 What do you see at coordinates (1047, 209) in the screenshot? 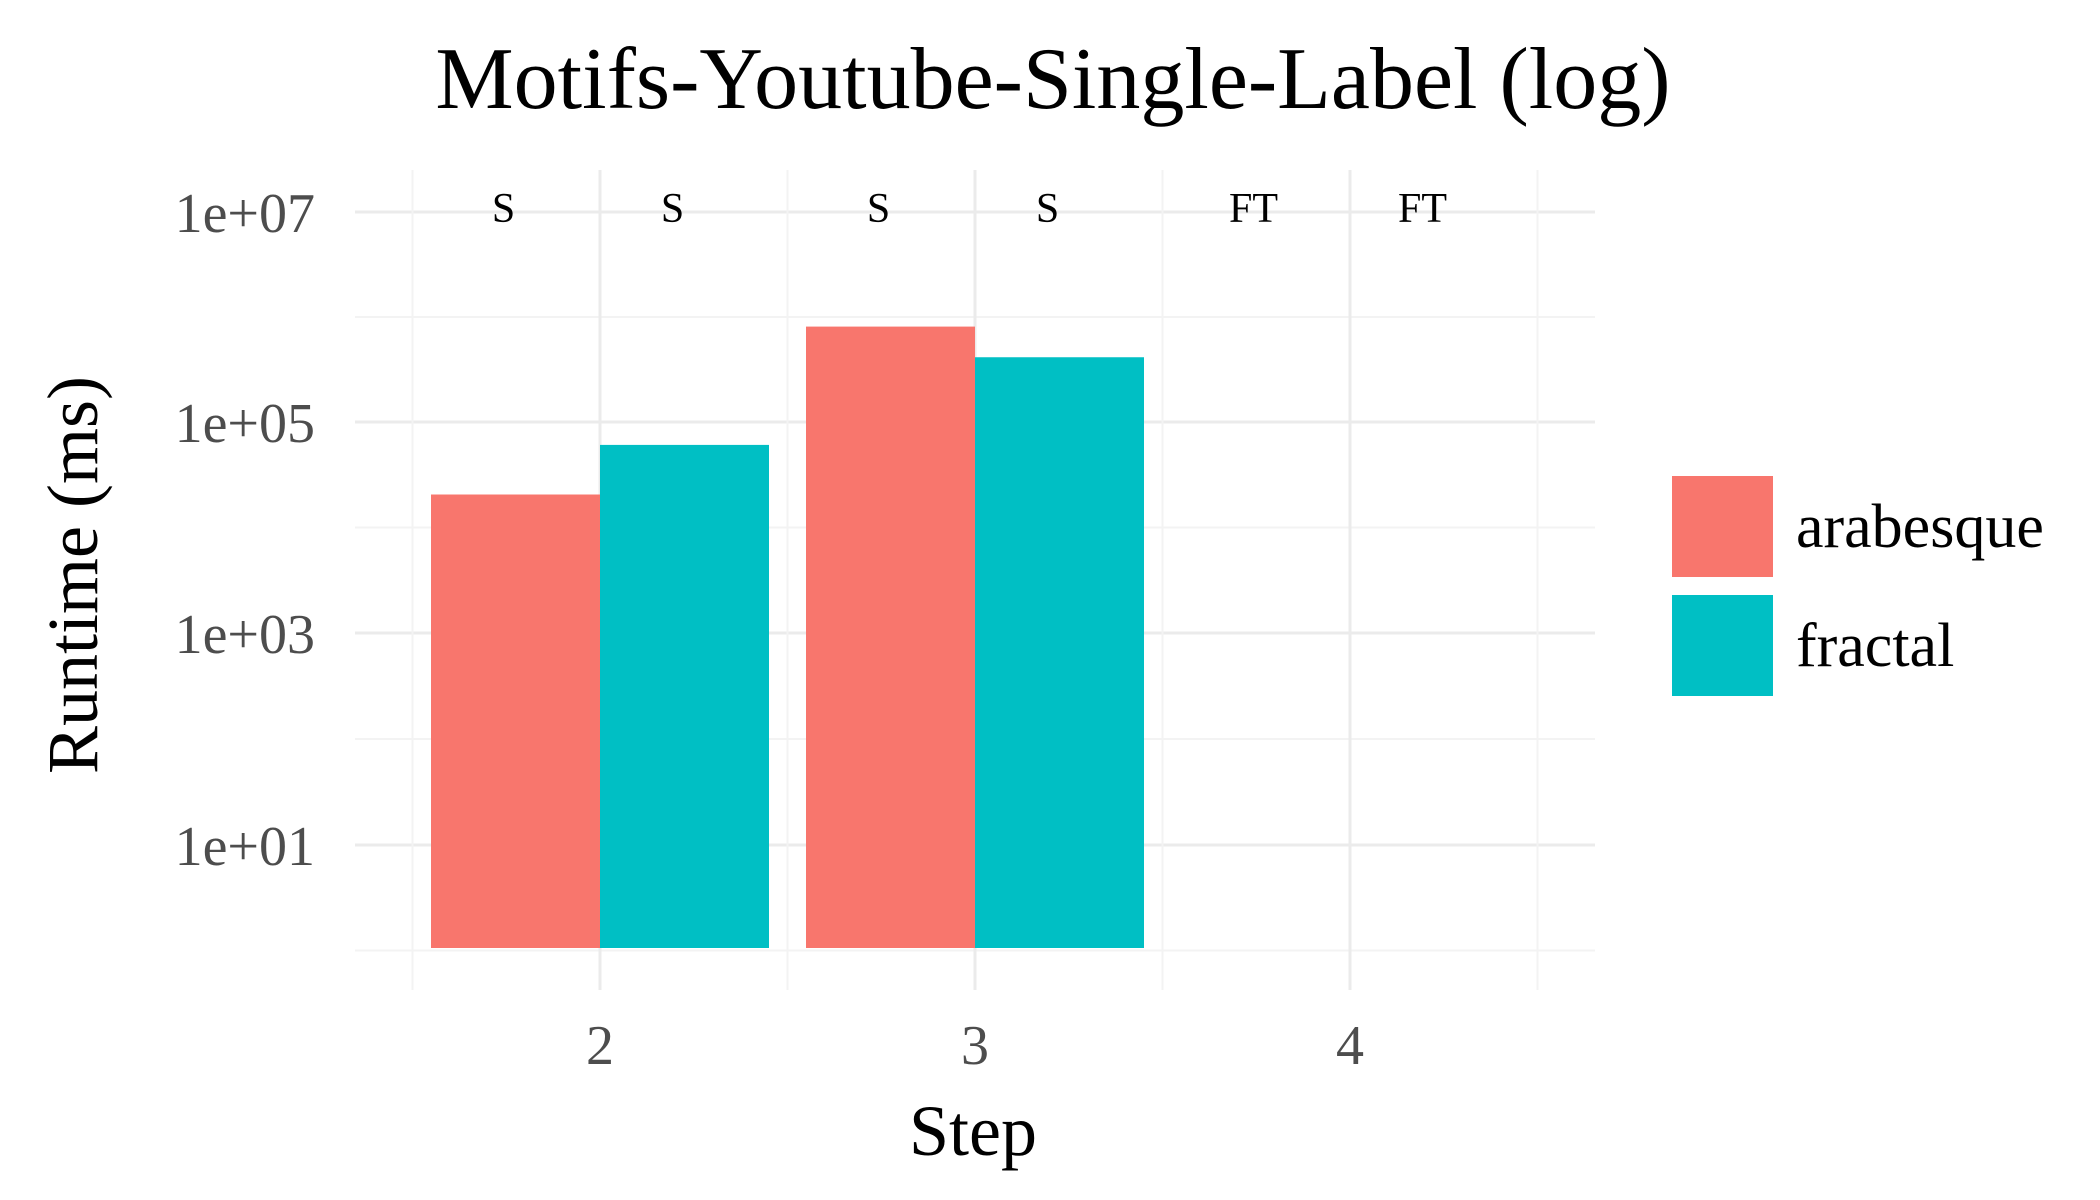
I see `status-label-fractal-step-3: S` at bounding box center [1047, 209].